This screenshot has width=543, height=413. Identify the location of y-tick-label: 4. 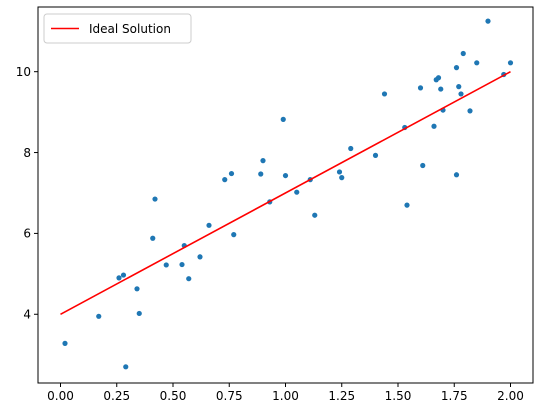
(27, 315).